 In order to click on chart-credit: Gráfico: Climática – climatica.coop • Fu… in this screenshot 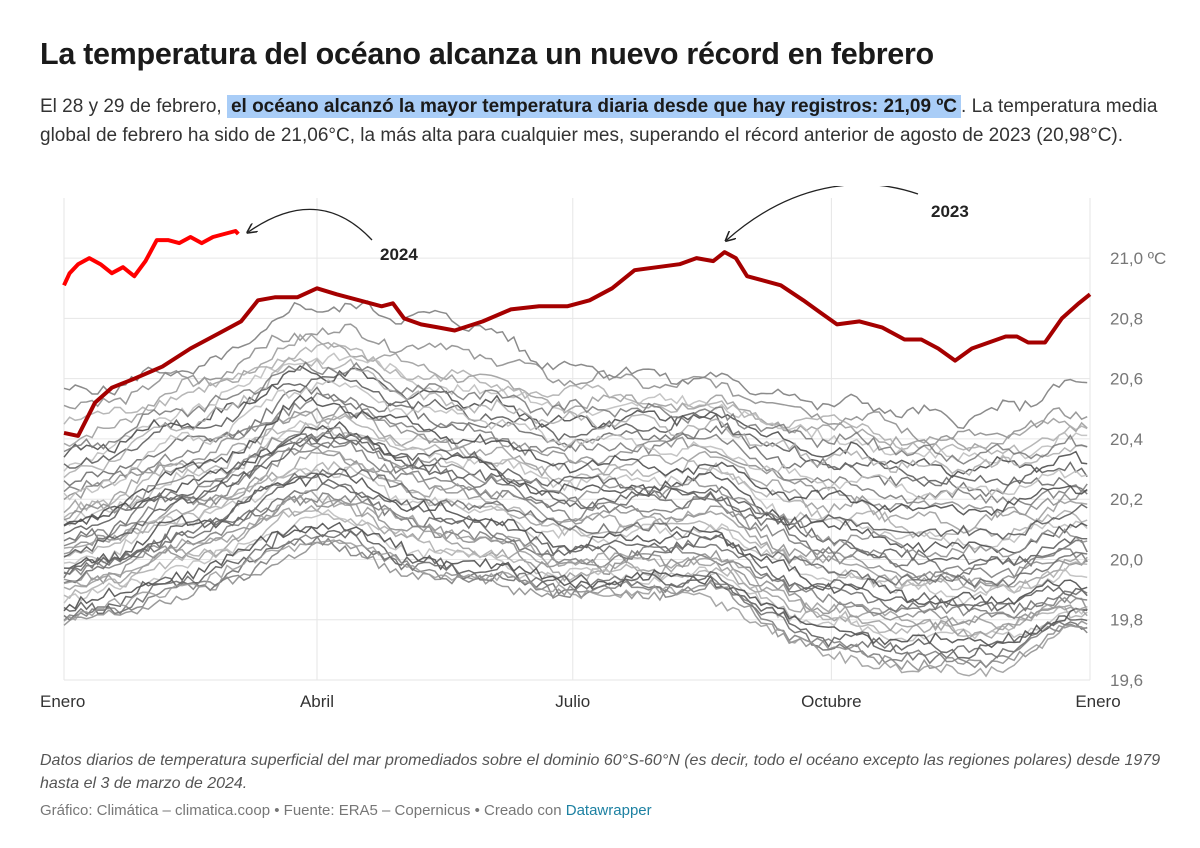, I will do `click(607, 810)`.